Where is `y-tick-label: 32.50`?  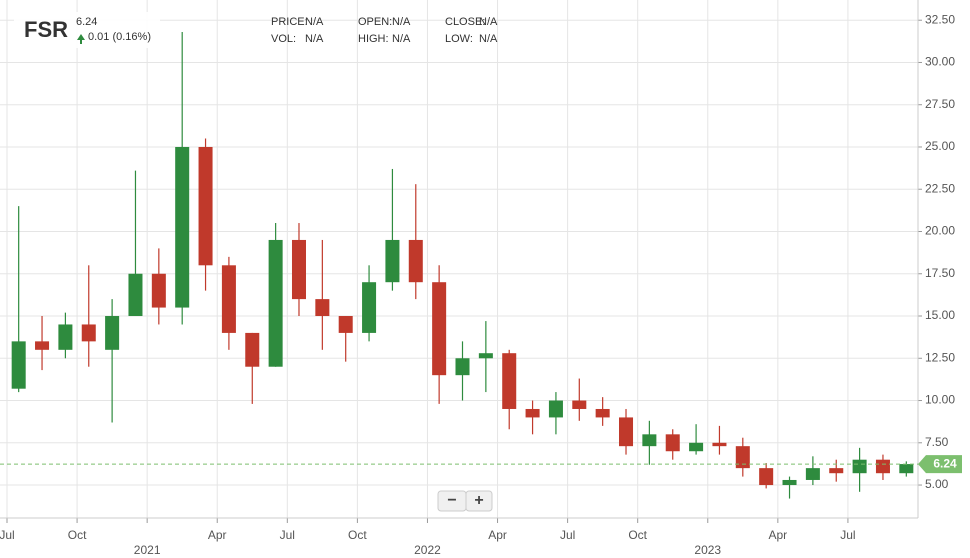
y-tick-label: 32.50 is located at coordinates (940, 19).